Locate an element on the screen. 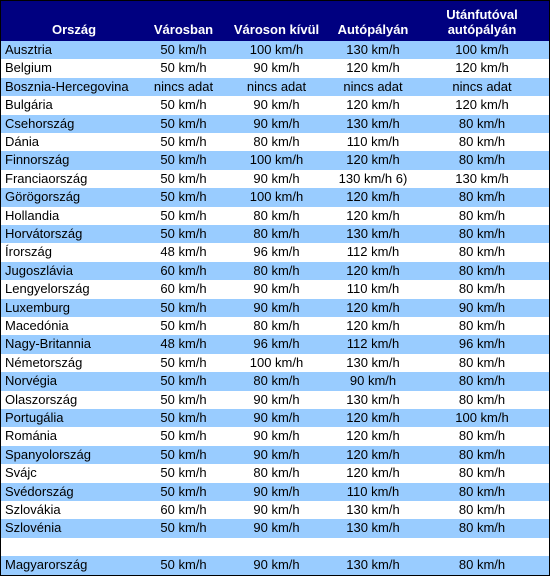  trailer-motorway-cell: 130 km/h is located at coordinates (482, 178).